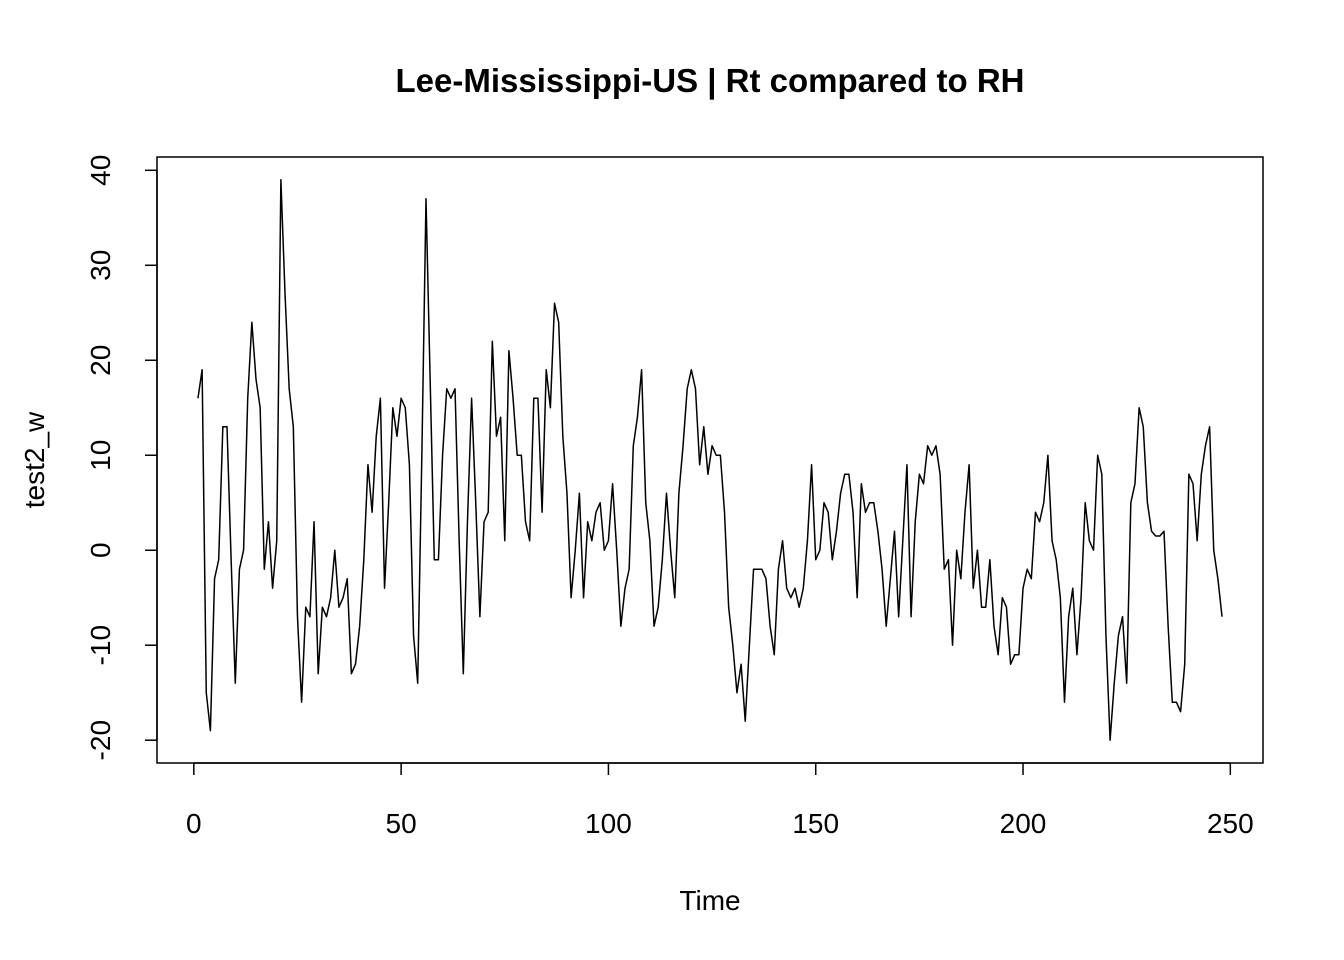 Image resolution: width=1344 pixels, height=960 pixels. Describe the element at coordinates (34, 459) in the screenshot. I see `y-axis-label: test2_w` at that location.